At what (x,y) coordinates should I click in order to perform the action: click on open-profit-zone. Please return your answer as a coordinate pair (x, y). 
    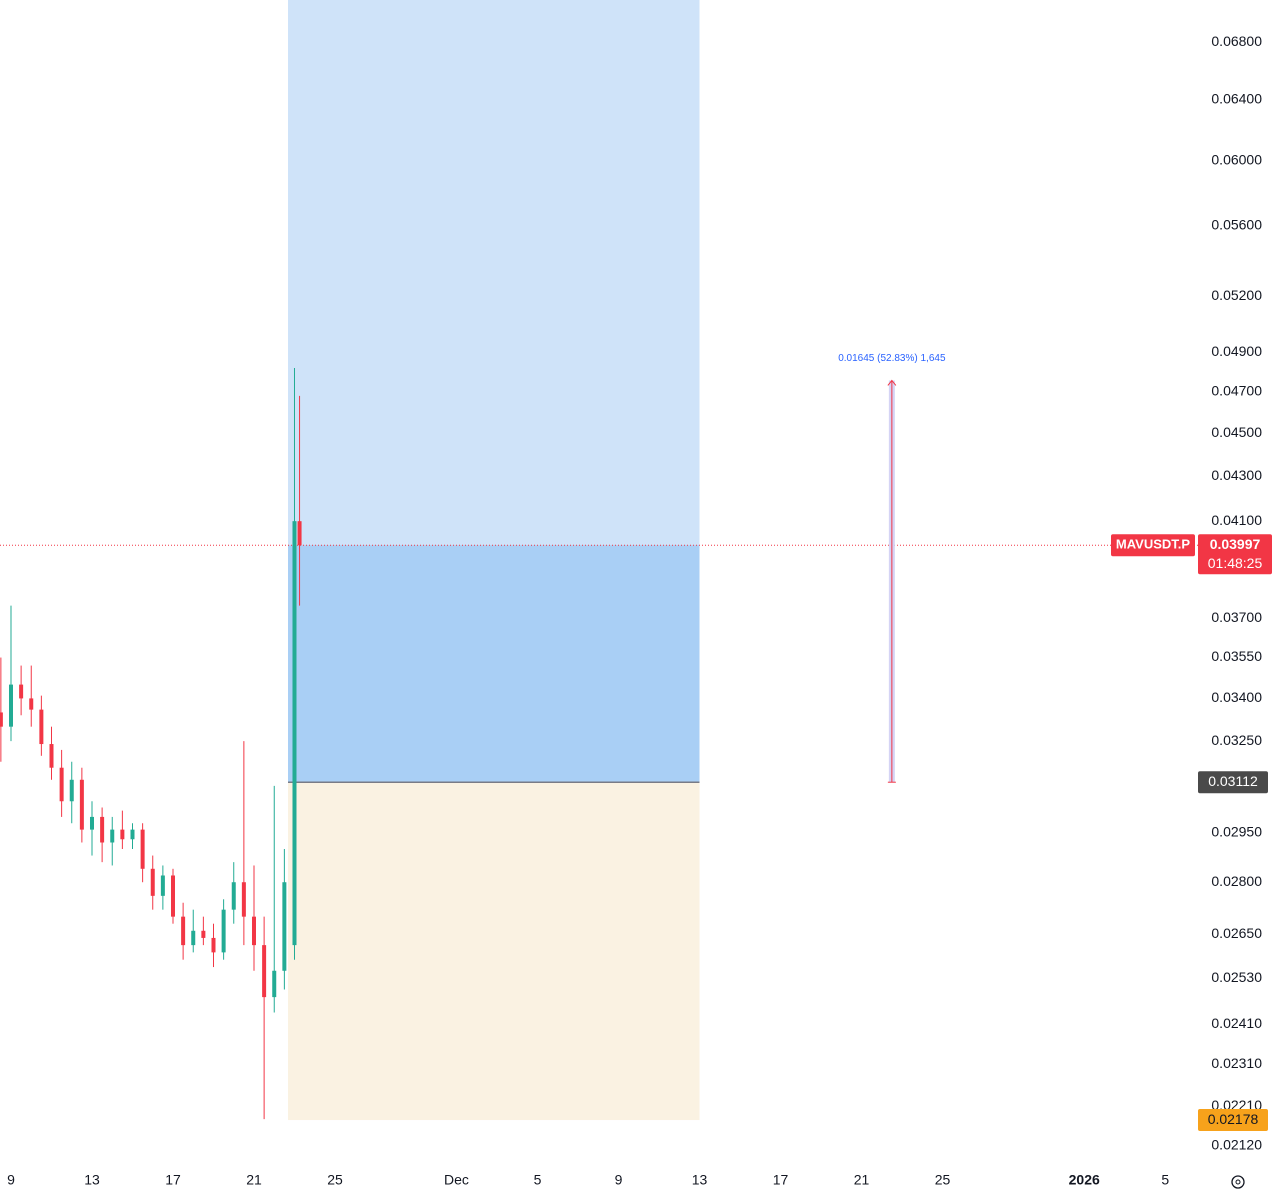
    Looking at the image, I should click on (494, 664).